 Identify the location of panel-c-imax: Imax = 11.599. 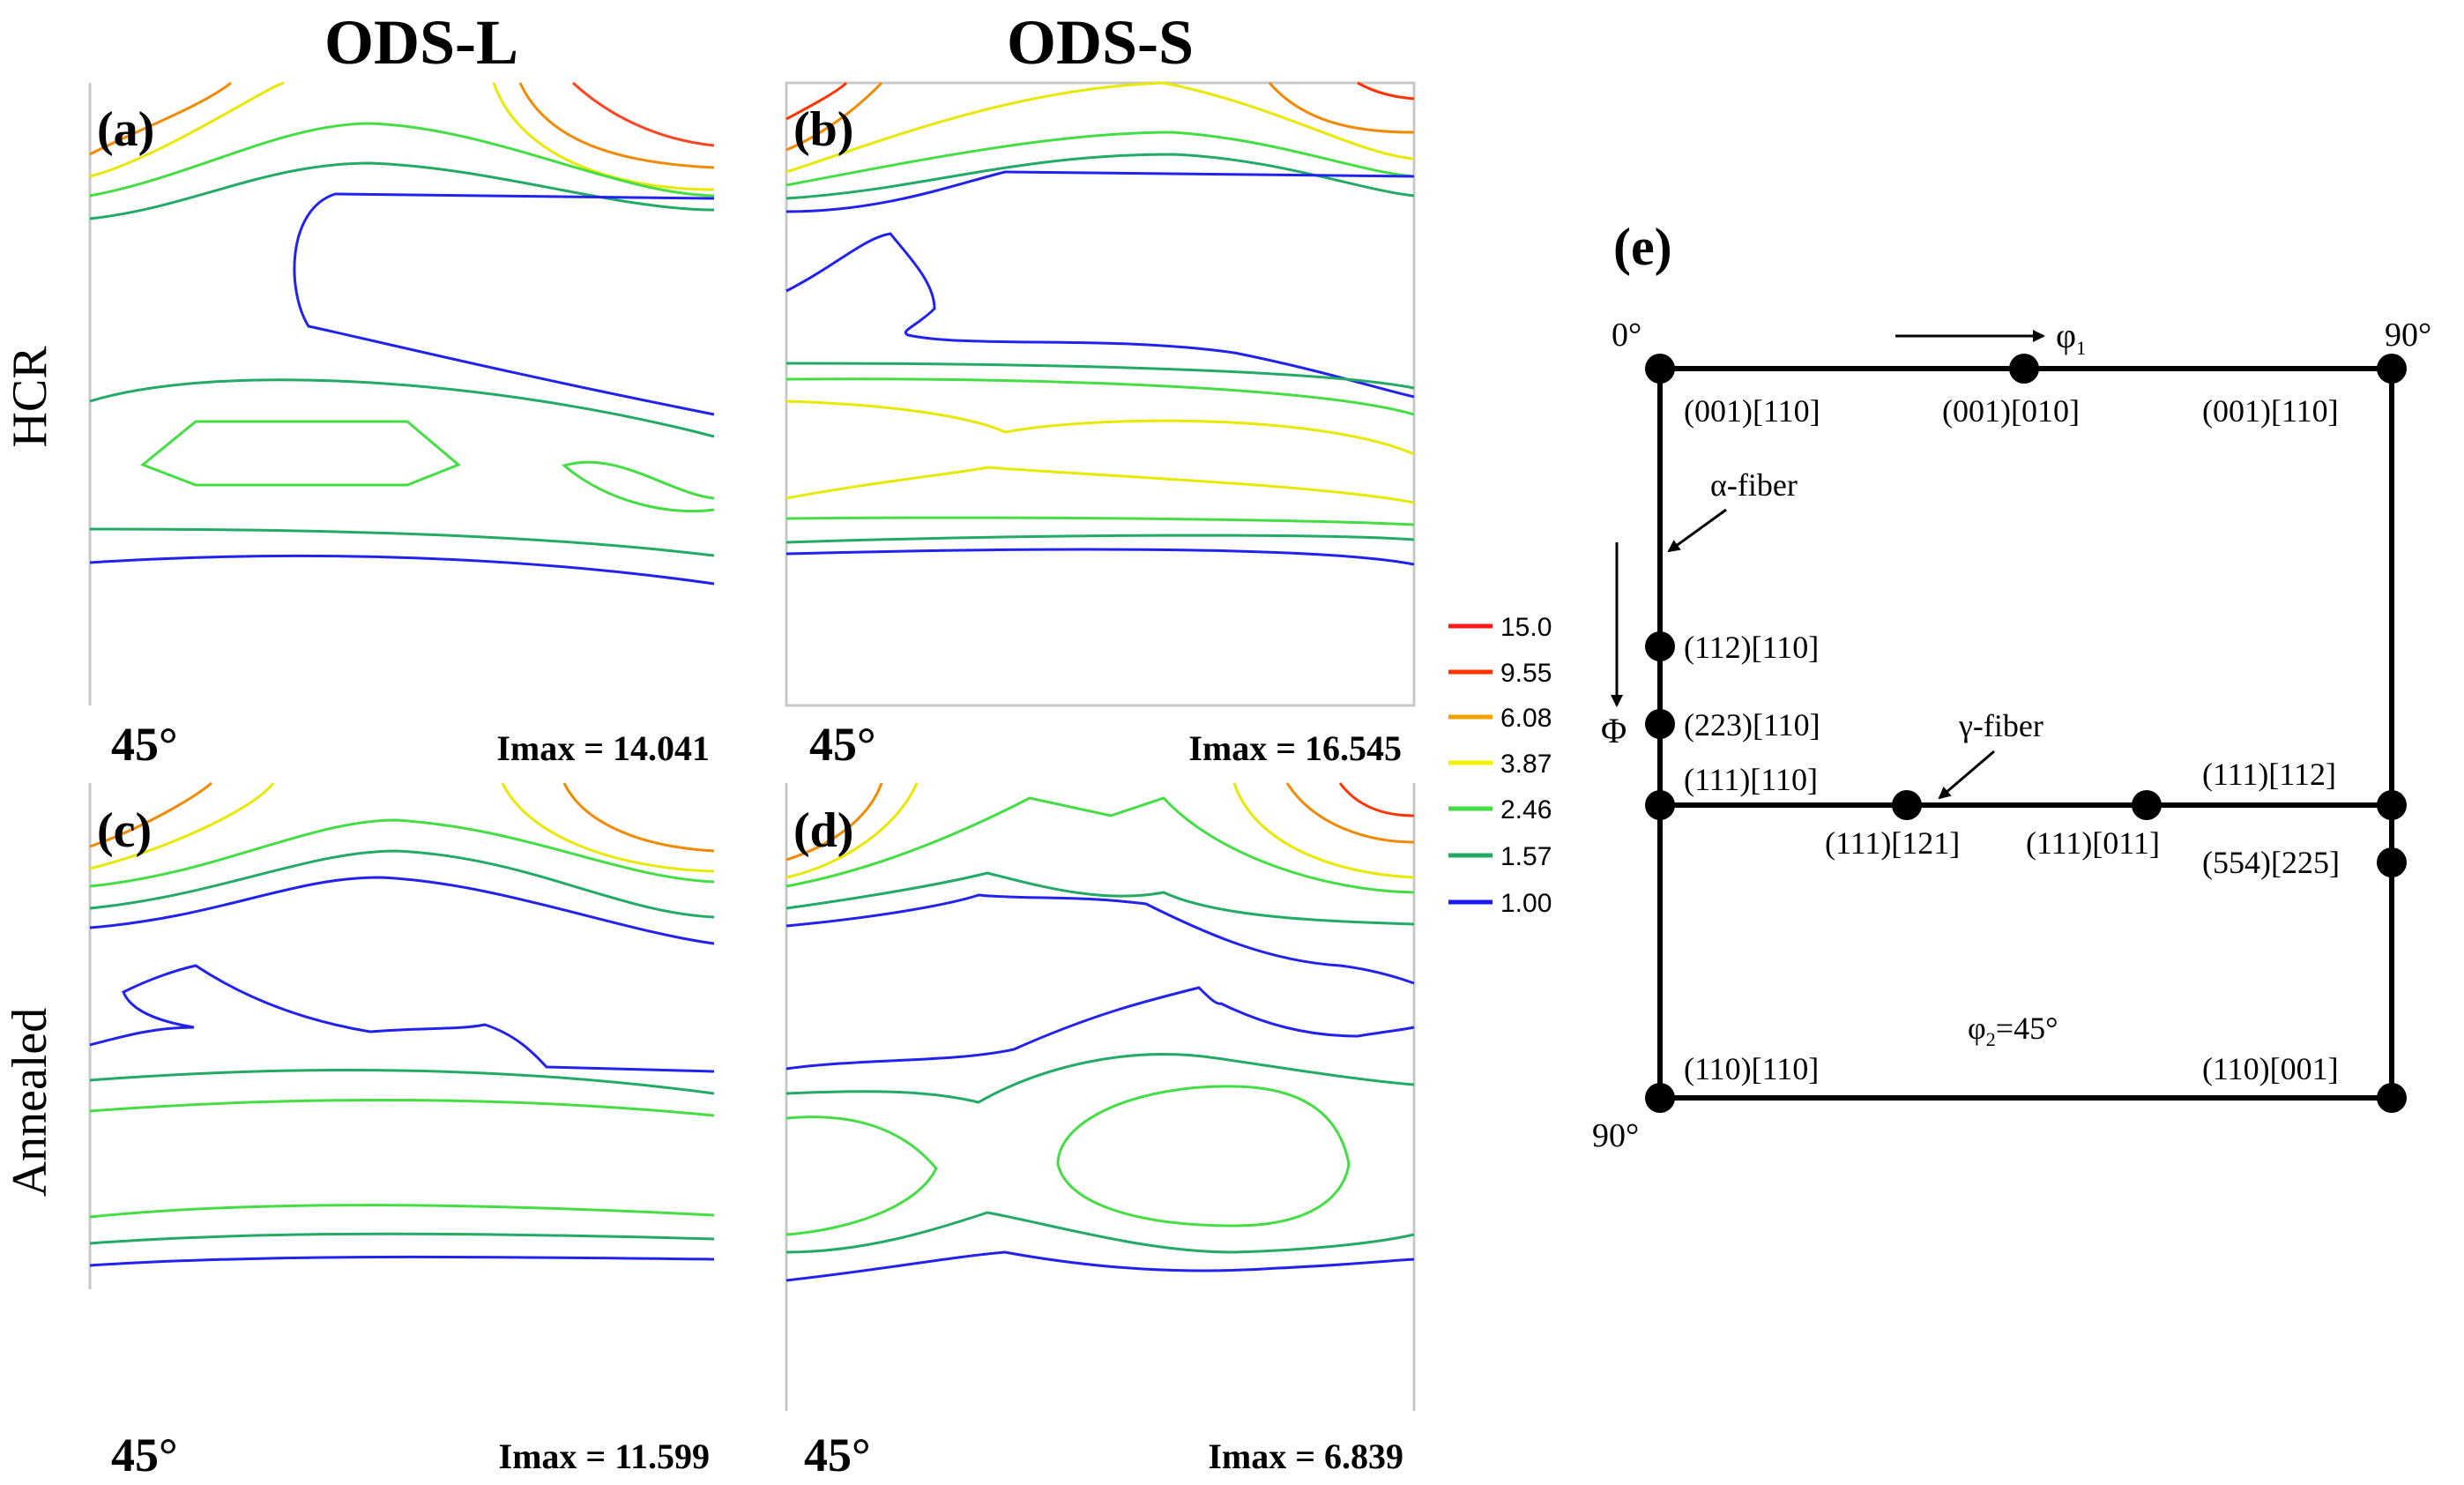
(604, 1456).